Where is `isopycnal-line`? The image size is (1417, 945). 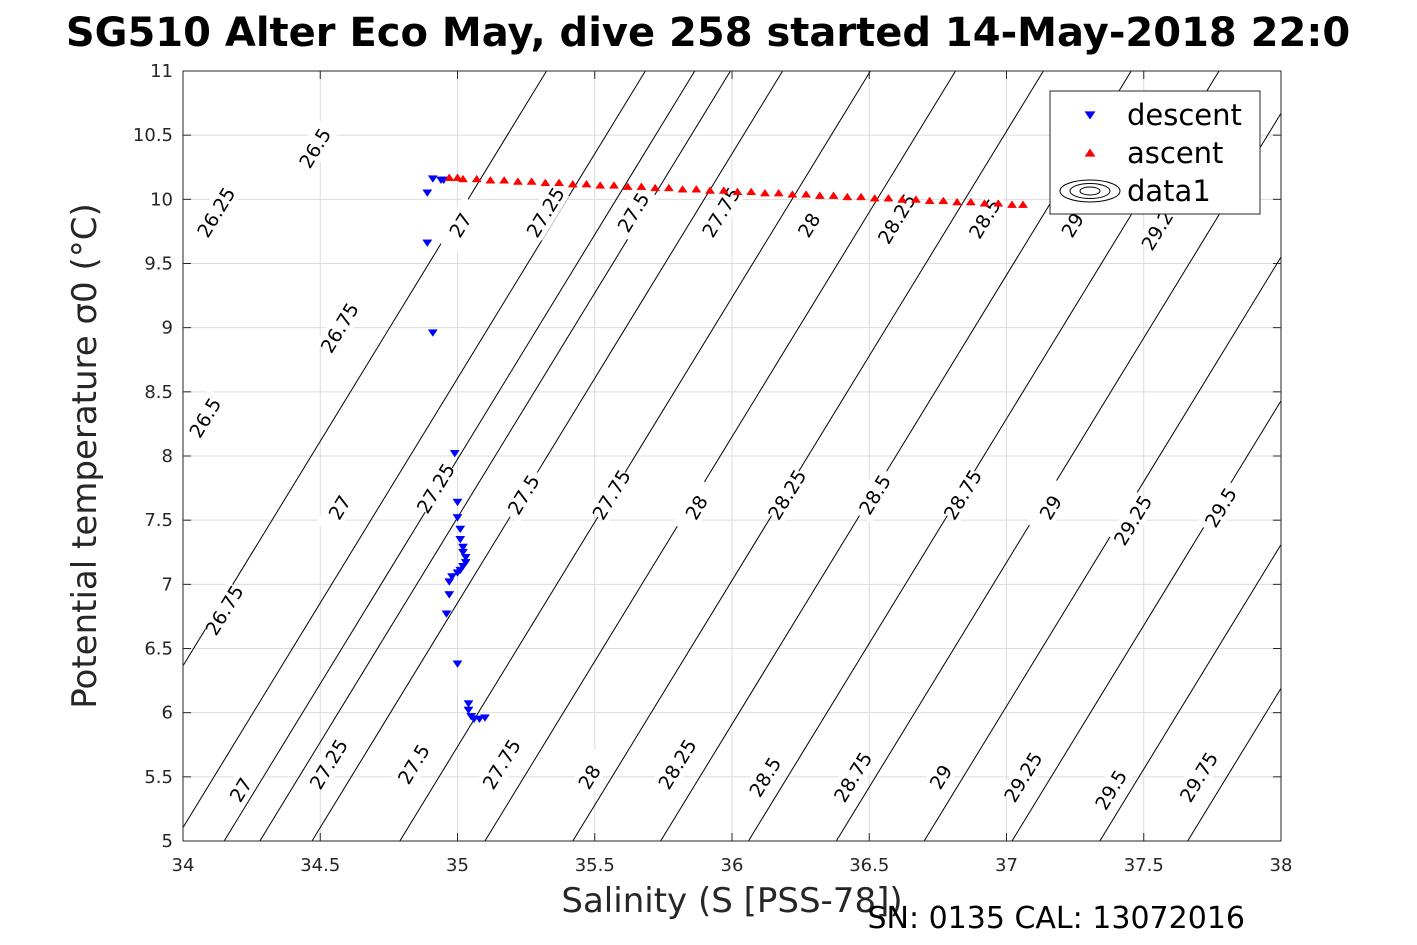 isopycnal-line is located at coordinates (1234, 764).